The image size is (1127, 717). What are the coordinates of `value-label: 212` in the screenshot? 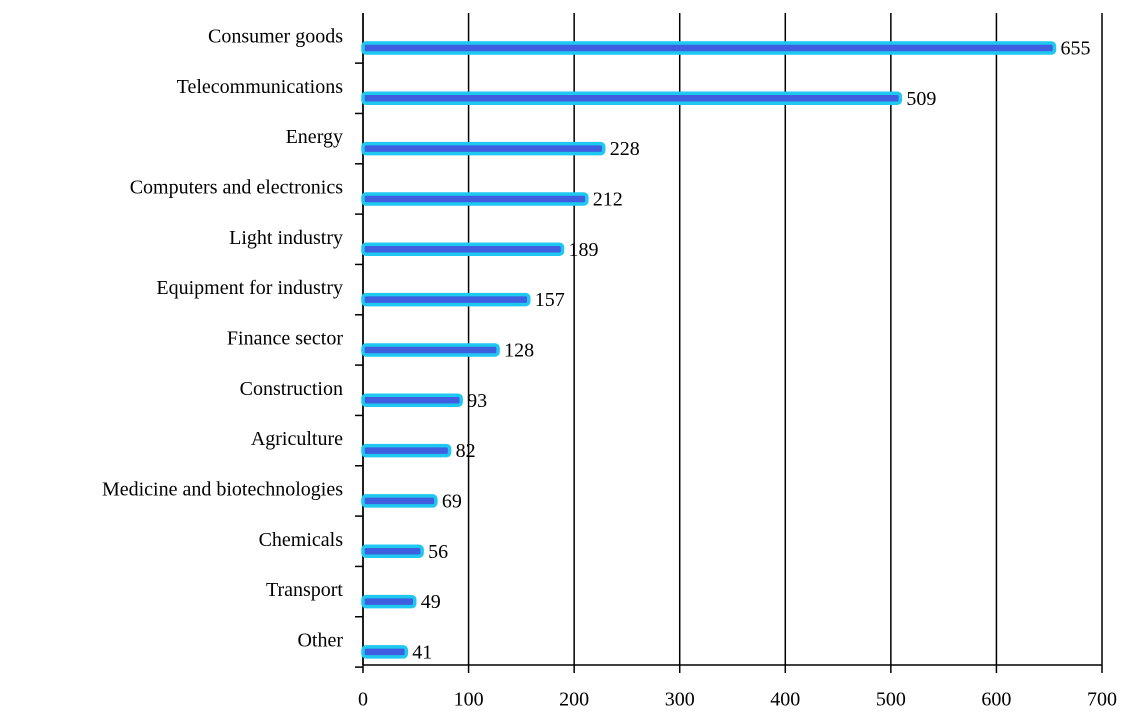 It's located at (608, 200).